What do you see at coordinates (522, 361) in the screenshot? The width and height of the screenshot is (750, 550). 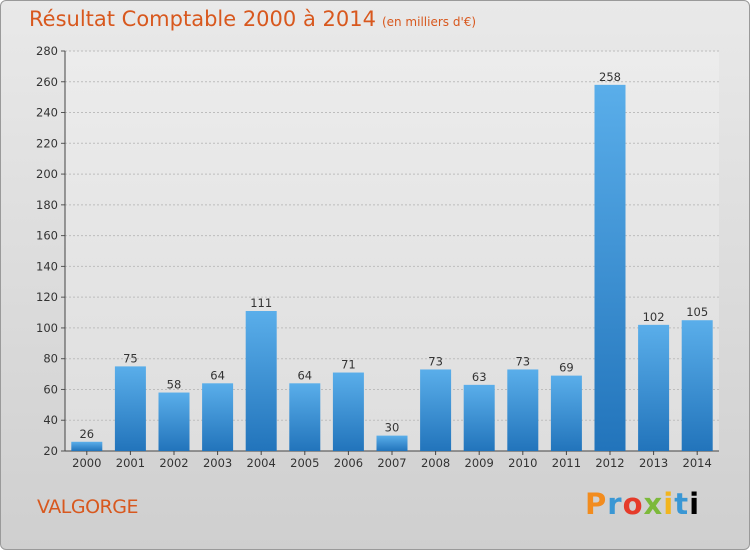 I see `data-label-2010: 73` at bounding box center [522, 361].